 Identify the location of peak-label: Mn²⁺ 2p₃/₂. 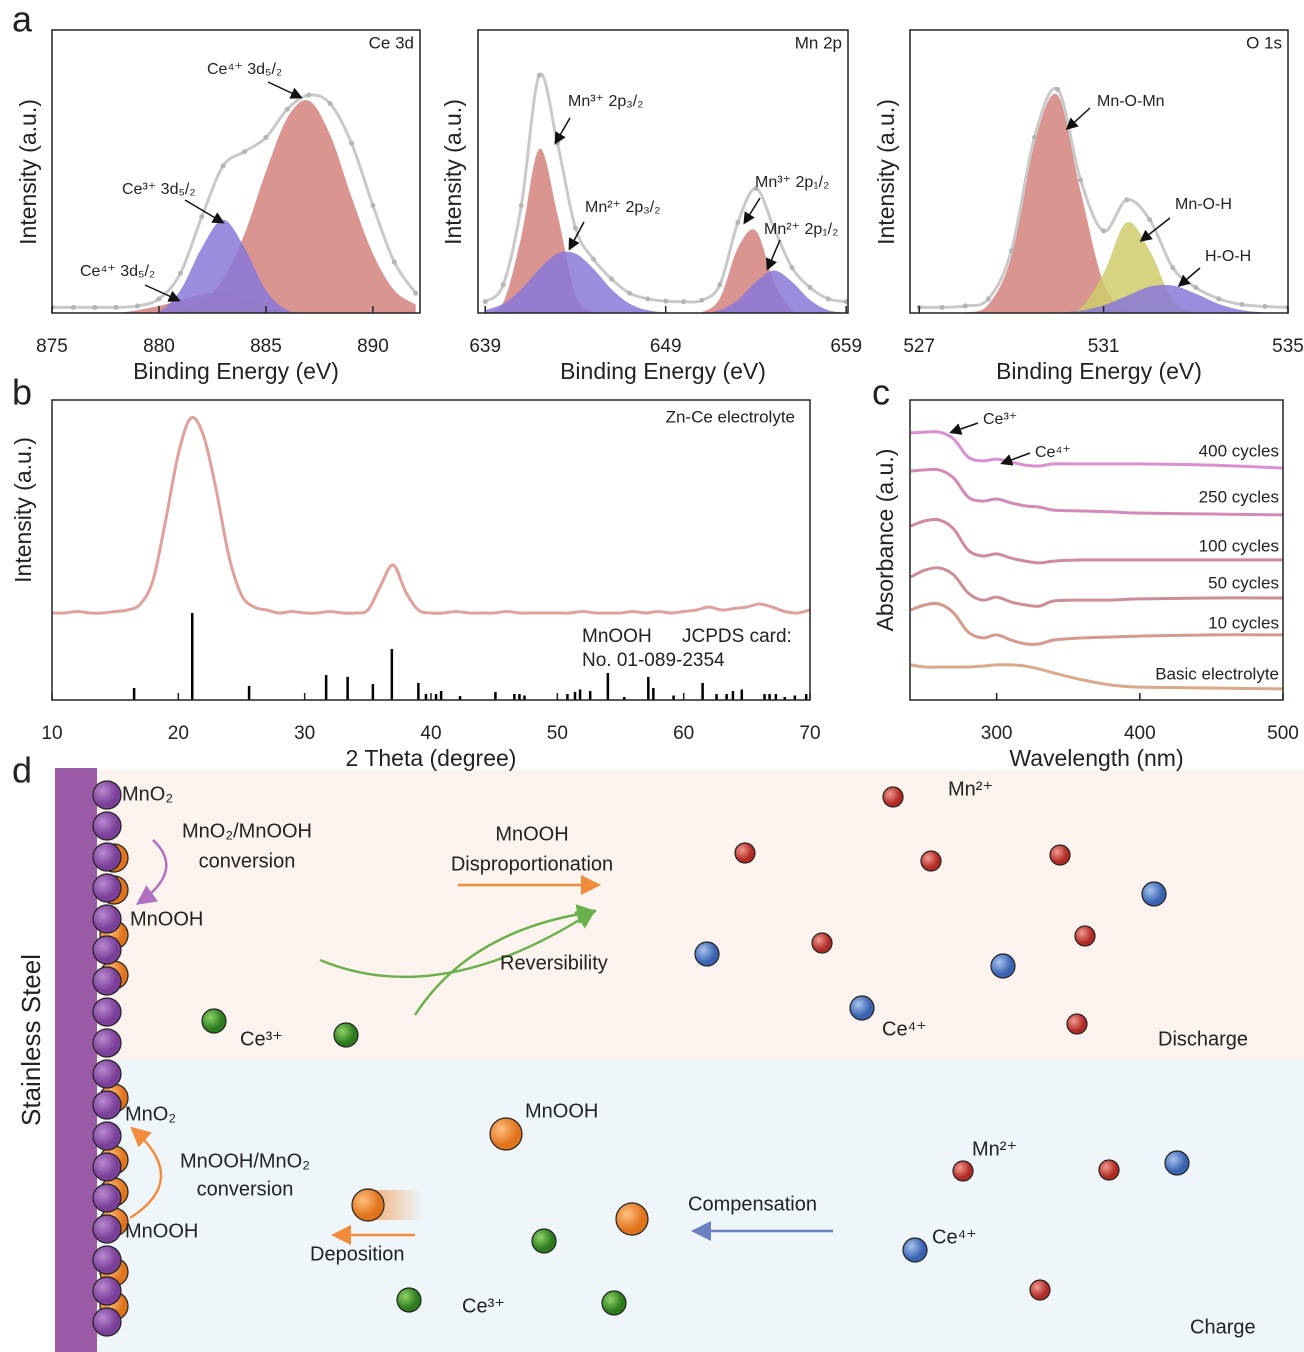
(622, 207).